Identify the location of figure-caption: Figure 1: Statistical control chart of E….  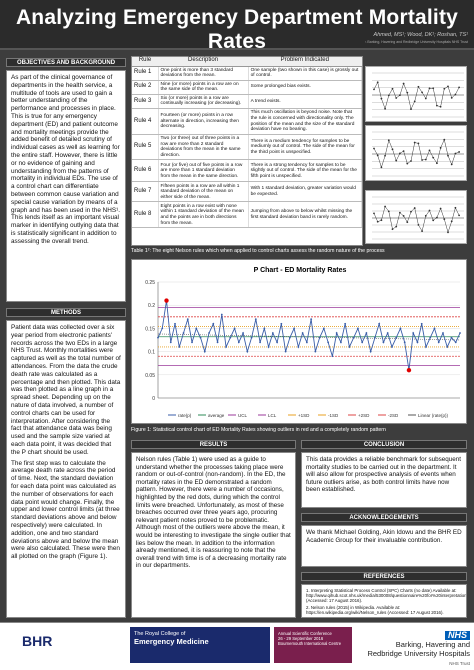
(258, 430).